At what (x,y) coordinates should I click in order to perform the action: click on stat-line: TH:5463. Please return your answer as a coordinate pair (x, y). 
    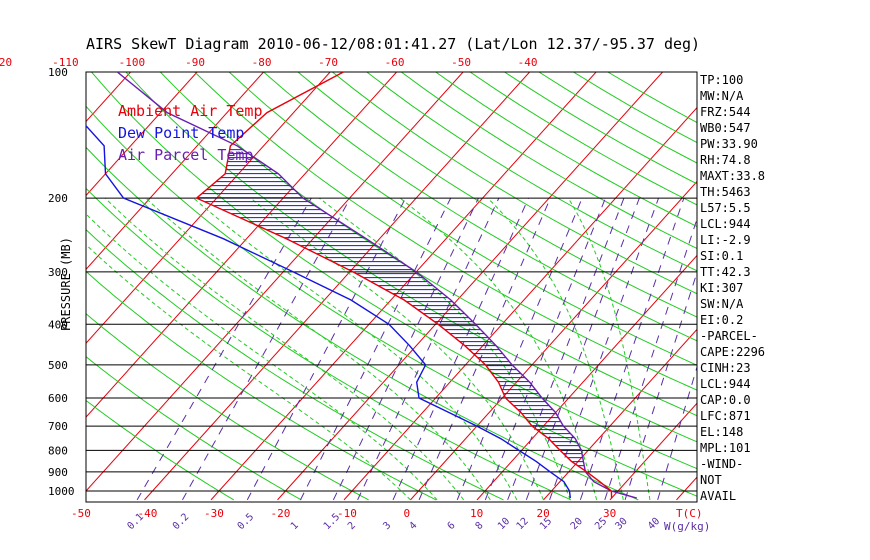
    Looking at the image, I should click on (725, 192).